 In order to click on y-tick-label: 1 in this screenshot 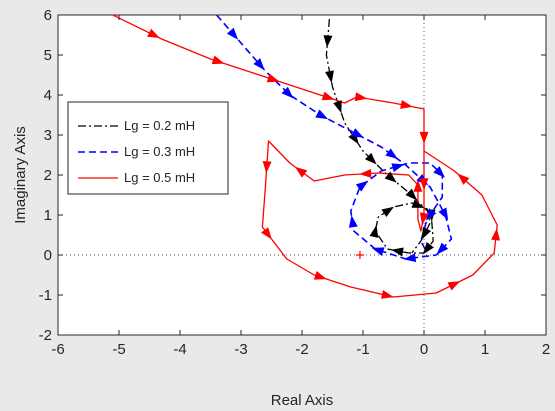, I will do `click(48, 215)`.